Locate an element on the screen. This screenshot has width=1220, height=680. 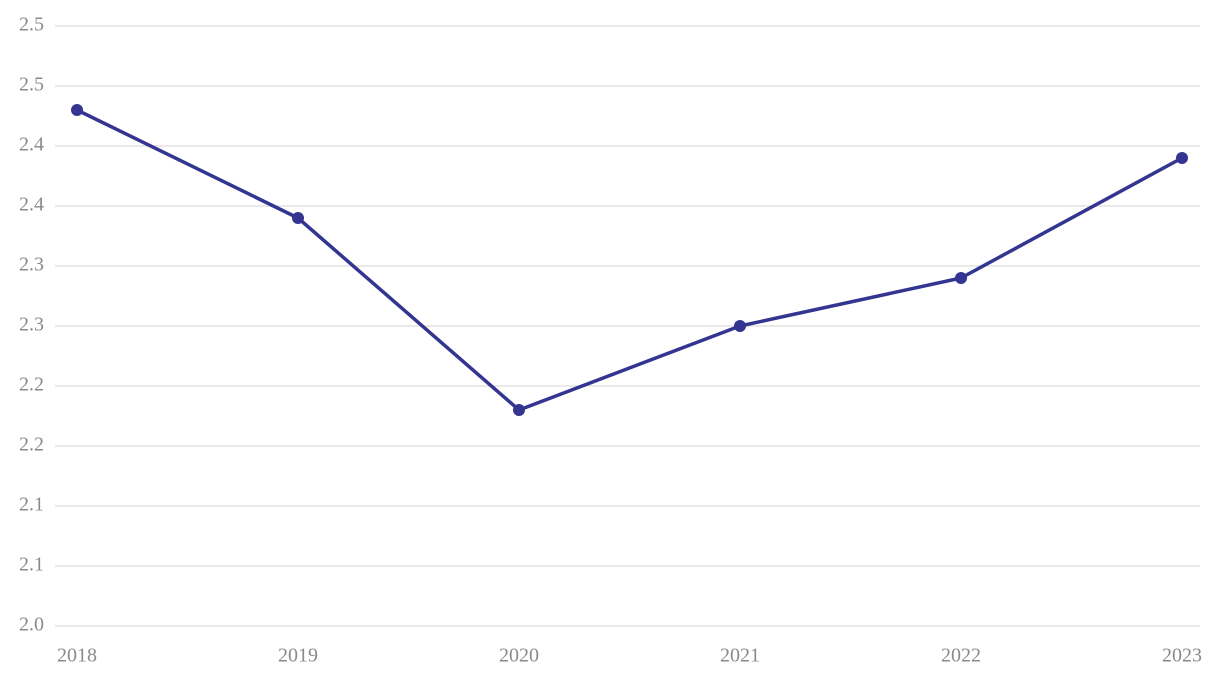
y-tick-label: 2.0 is located at coordinates (31, 625).